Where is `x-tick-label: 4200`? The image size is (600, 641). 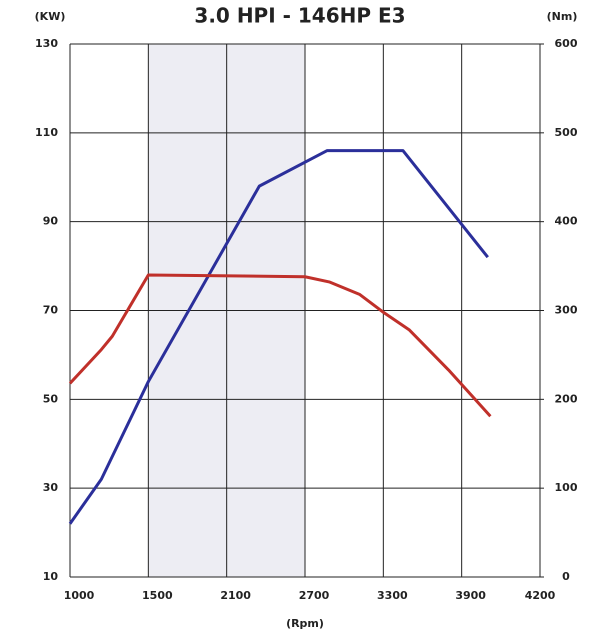
x-tick-label: 4200 is located at coordinates (540, 595).